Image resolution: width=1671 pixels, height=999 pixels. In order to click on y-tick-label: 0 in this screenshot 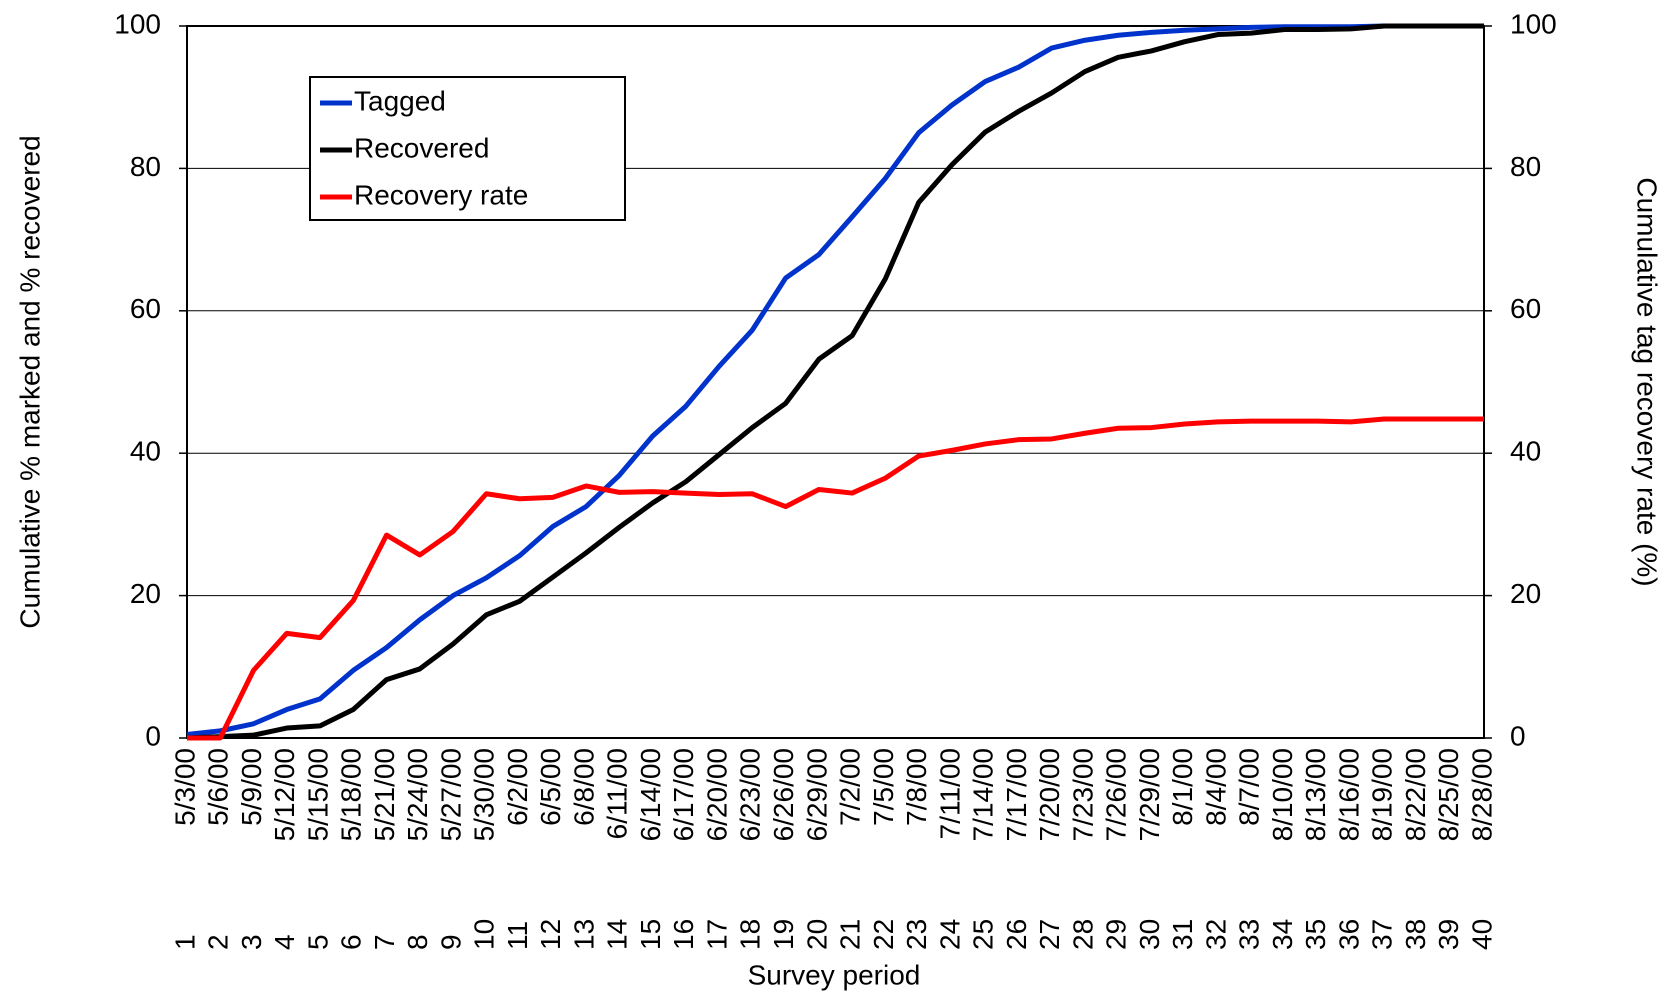, I will do `click(153, 735)`.